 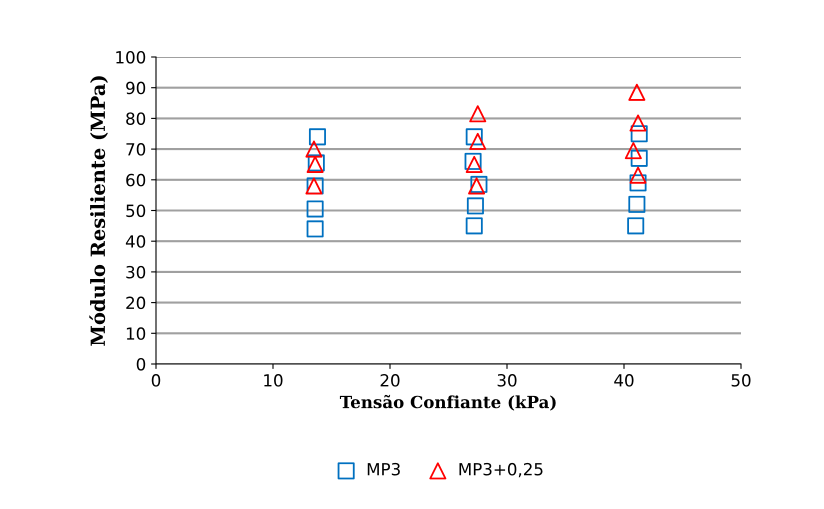 I want to click on y-tick-label: 10, so click(x=136, y=333).